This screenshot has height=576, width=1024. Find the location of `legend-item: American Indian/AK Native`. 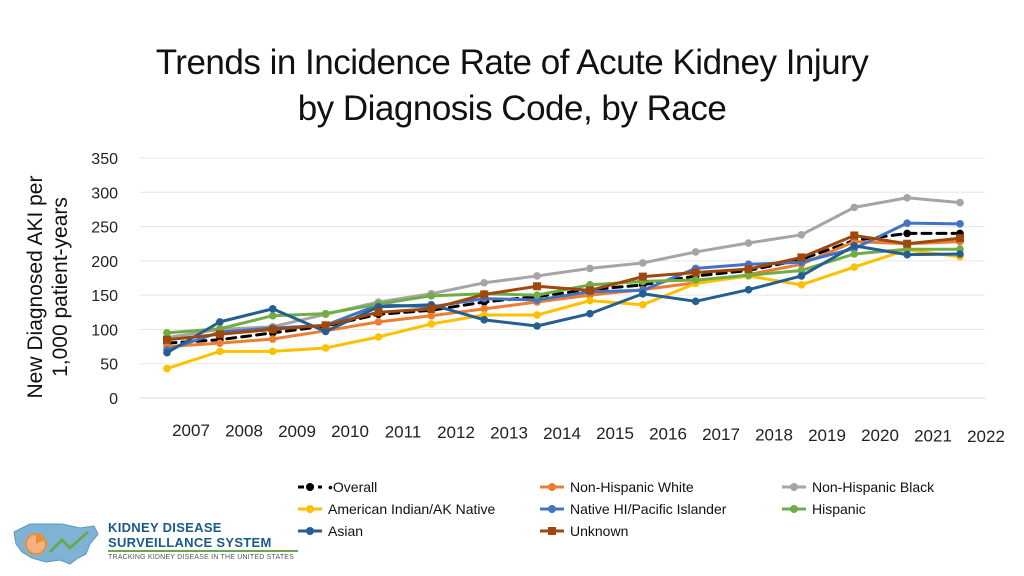

legend-item: American Indian/AK Native is located at coordinates (395, 509).